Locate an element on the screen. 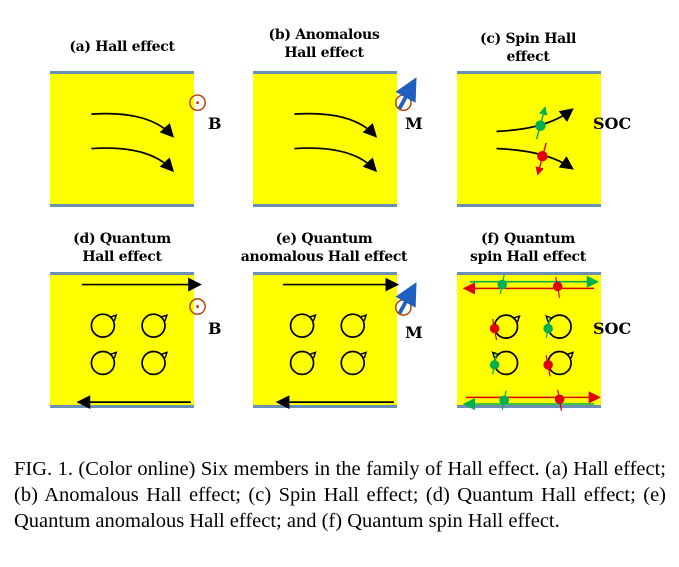 This screenshot has width=679, height=567. panel-e-quantum-anomalous-hall-effect: M is located at coordinates (338, 341).